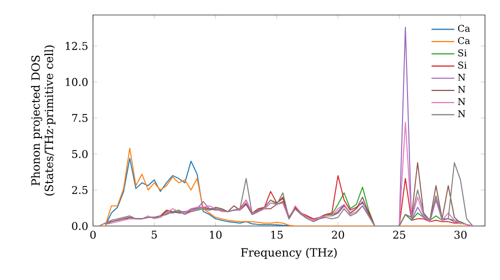 Image resolution: width=500 pixels, height=280 pixels. What do you see at coordinates (80, 190) in the screenshot?
I see `y-tick-label: 2.5` at bounding box center [80, 190].